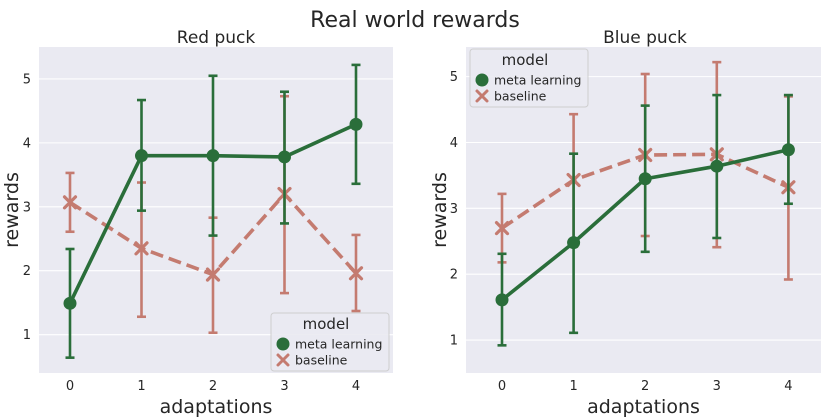  What do you see at coordinates (216, 38) in the screenshot?
I see `panel-title: Red puck` at bounding box center [216, 38].